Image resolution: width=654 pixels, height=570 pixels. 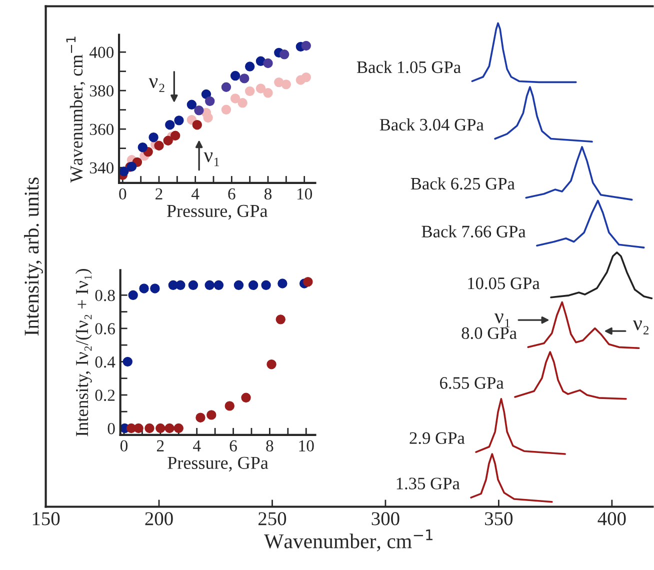 What do you see at coordinates (408, 67) in the screenshot?
I see `series-label: Back 1.05 GPa` at bounding box center [408, 67].